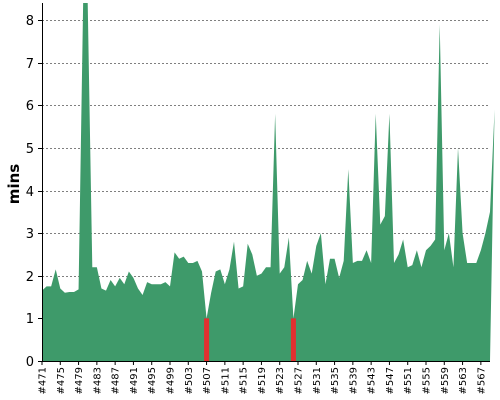 The height and width of the screenshot is (400, 500). I want to click on y-tick-label: 5, so click(30, 149).